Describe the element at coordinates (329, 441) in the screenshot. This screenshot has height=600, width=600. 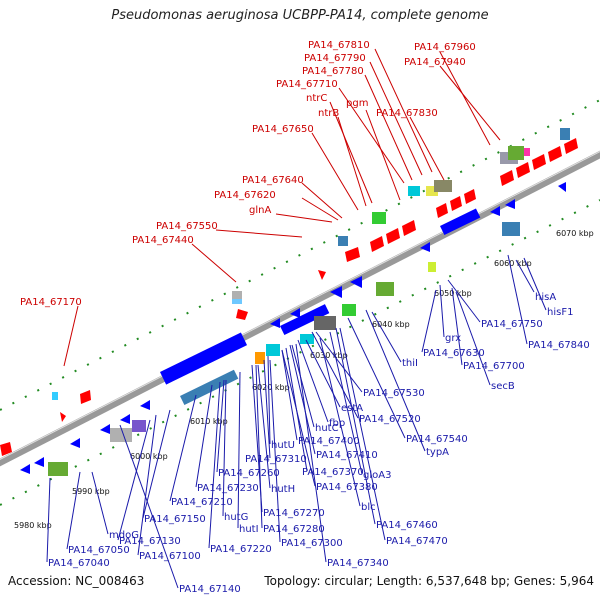
I see `gene-label: PA14_67400` at that location.